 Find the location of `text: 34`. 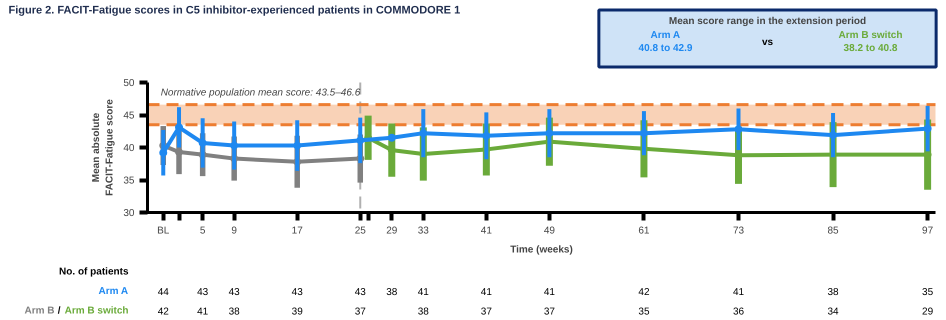

text: 34 is located at coordinates (834, 312).